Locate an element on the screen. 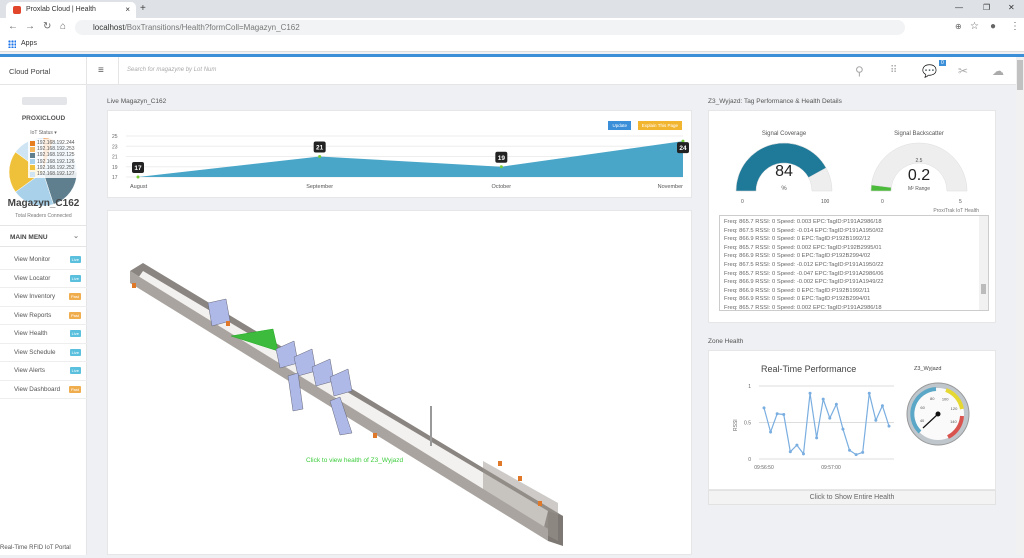 The height and width of the screenshot is (558, 1024). sidebar-item-view-dashboard: View Dashboard Past is located at coordinates (43, 390).